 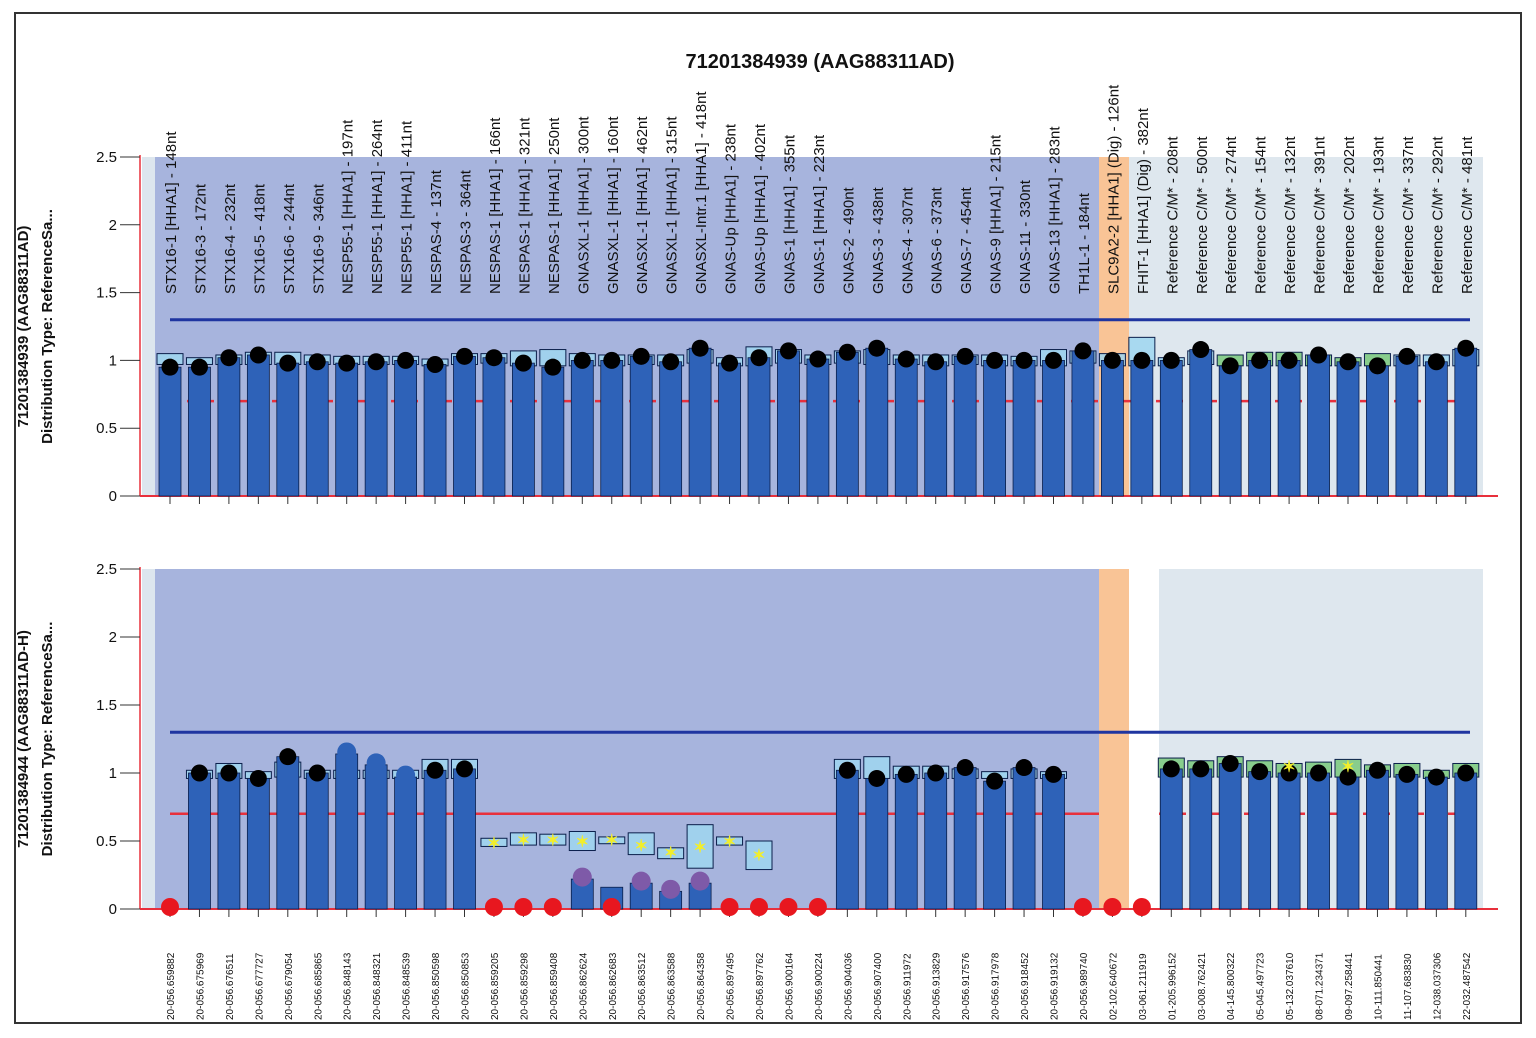 I want to click on probe-label: GNASXL-1 [HHA1] - 160nt, so click(x=613, y=205).